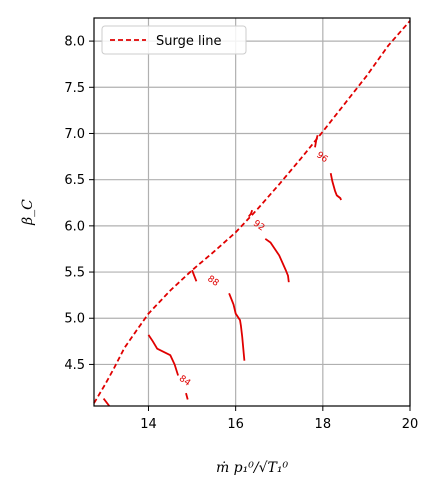 The image size is (440, 500). I want to click on contour-label-84: 84, so click(184, 381).